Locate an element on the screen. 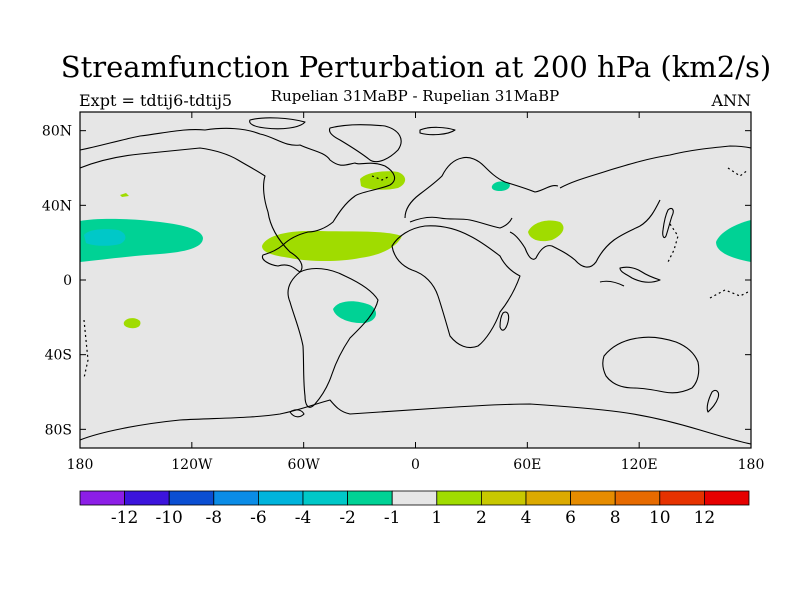 The image size is (800, 600). x-tick-label: 60W is located at coordinates (304, 465).